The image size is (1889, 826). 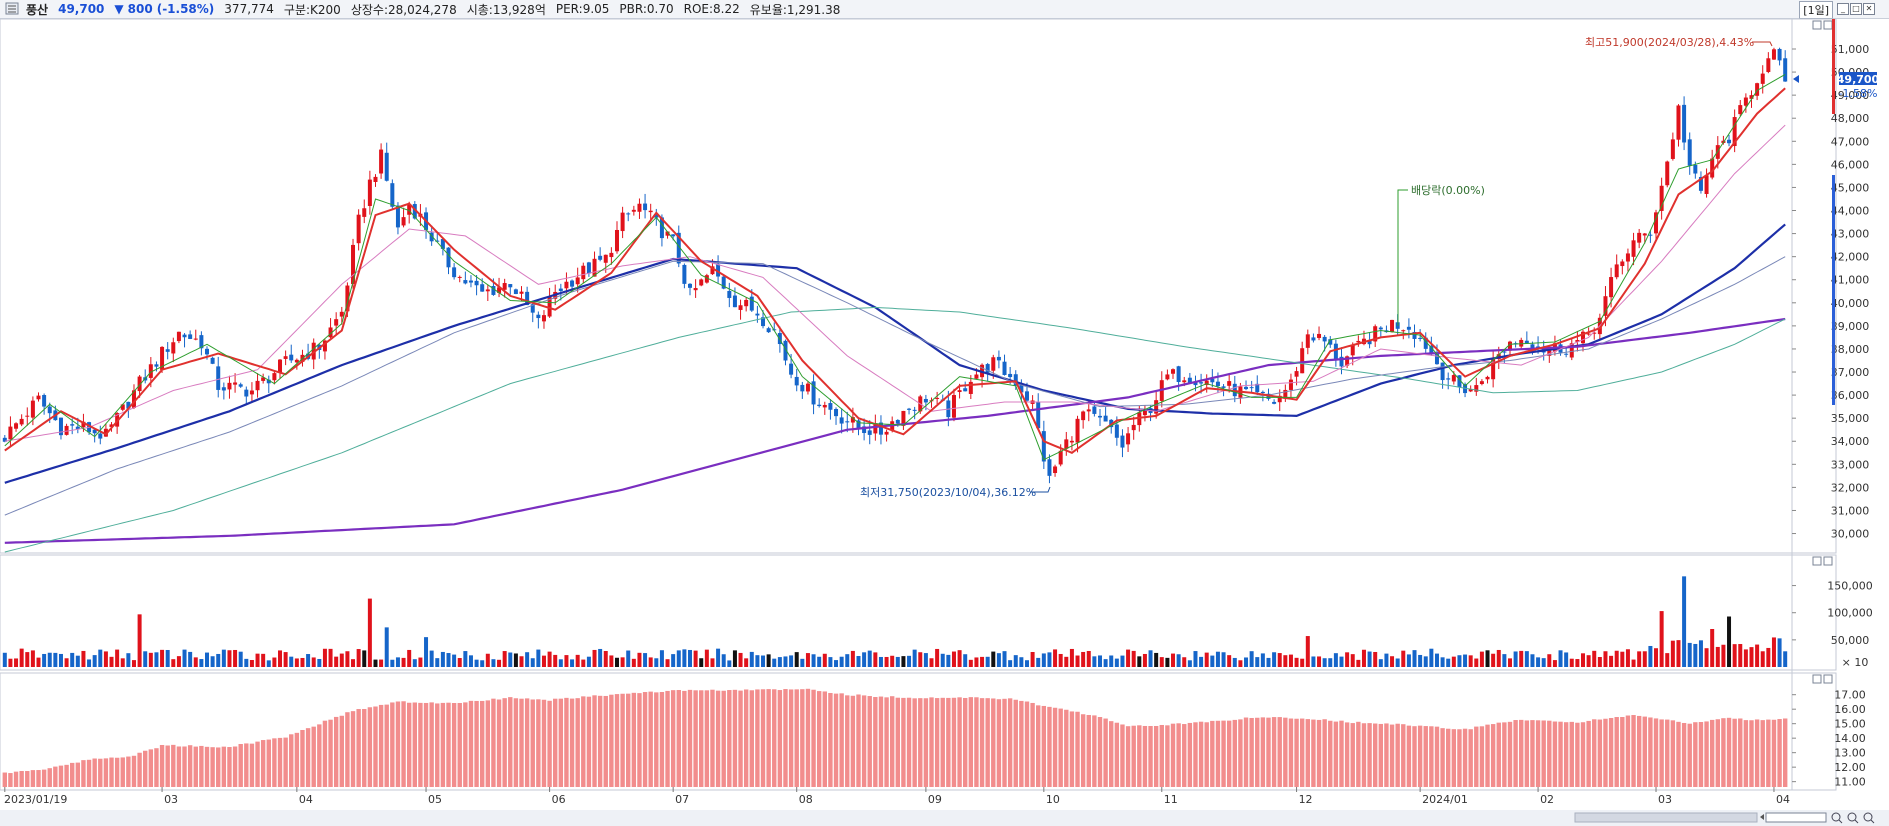 I want to click on zoom-reset-icon, so click(x=1868, y=817).